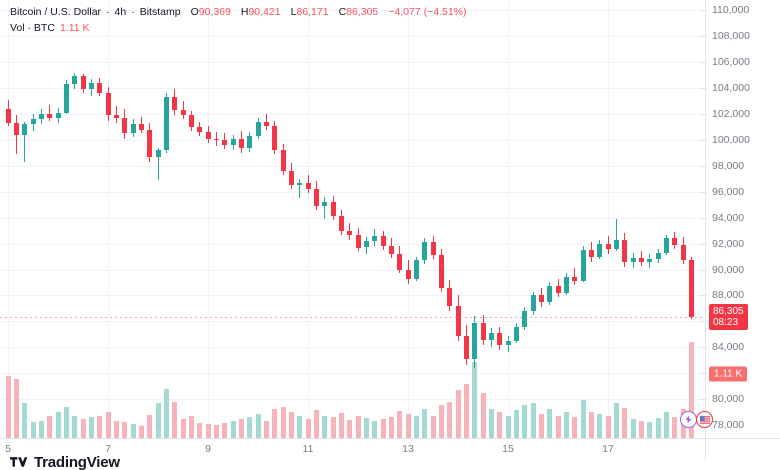 The width and height of the screenshot is (780, 470). Describe the element at coordinates (308, 449) in the screenshot. I see `time-axis-tick: 11` at that location.